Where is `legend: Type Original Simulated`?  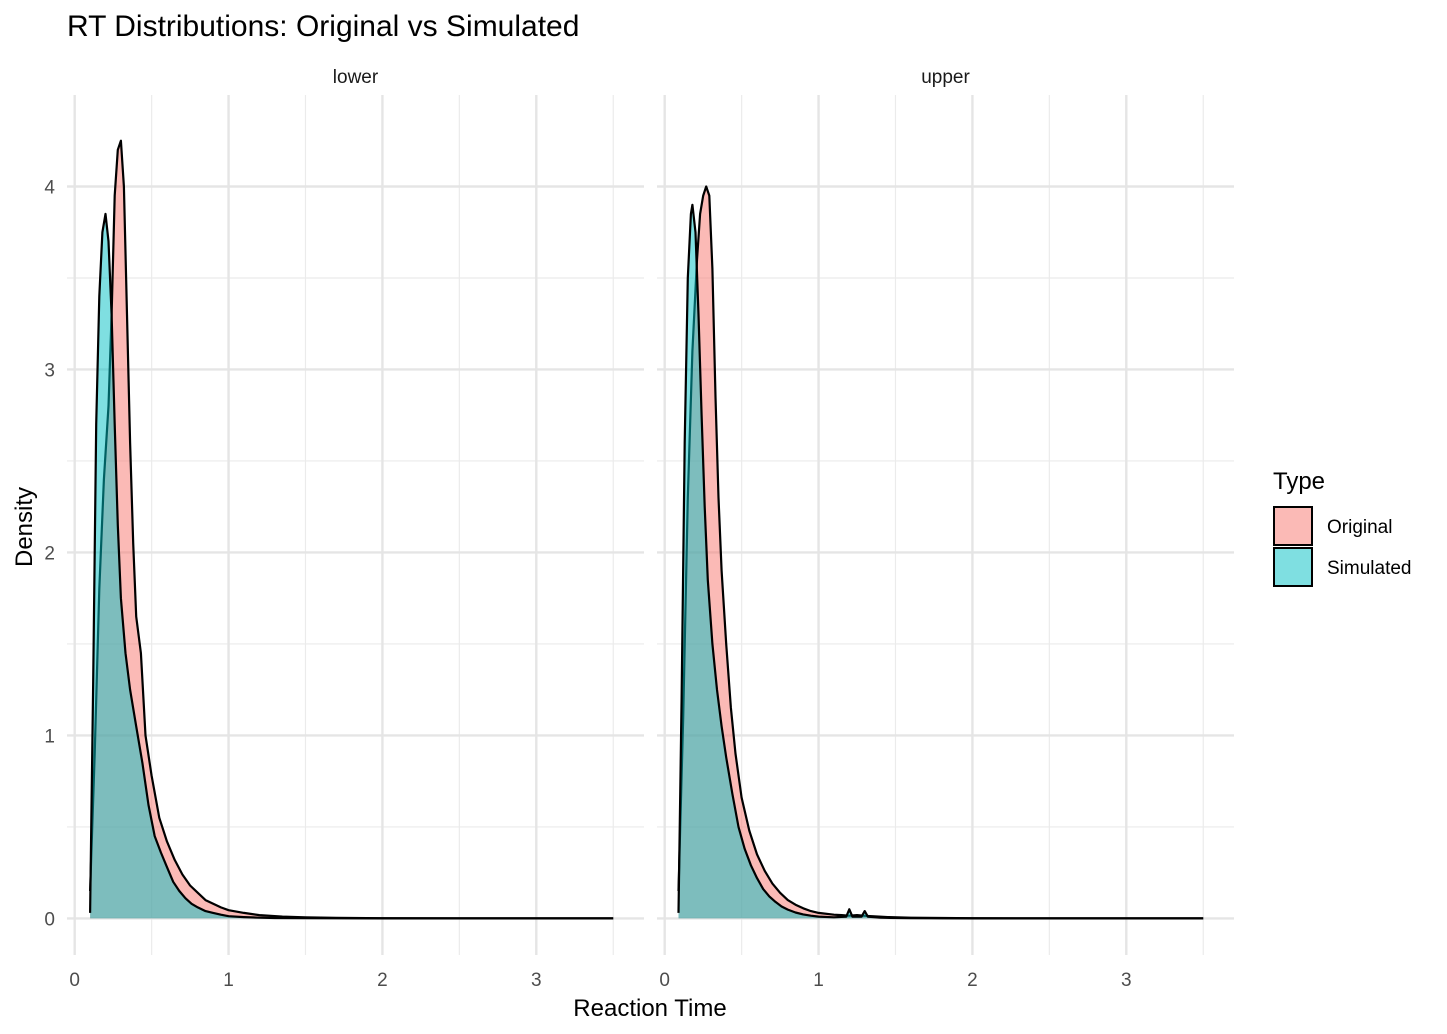 legend: Type Original Simulated is located at coordinates (1342, 527).